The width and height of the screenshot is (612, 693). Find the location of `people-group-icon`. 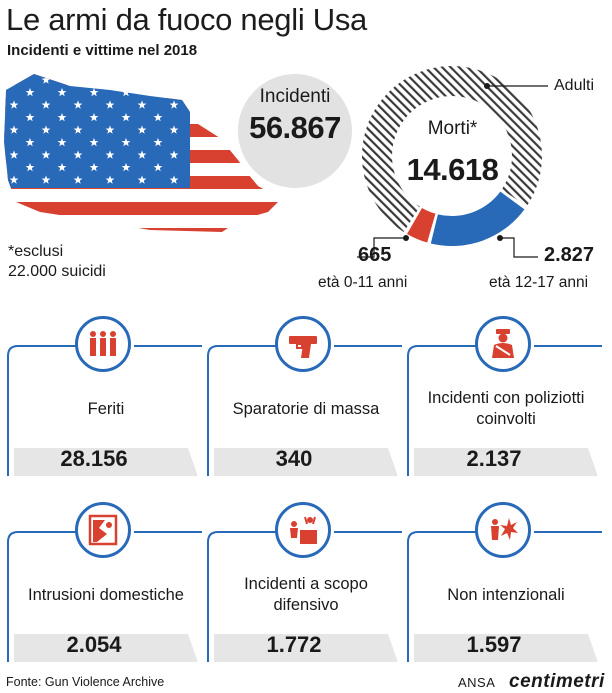

people-group-icon is located at coordinates (103, 344).